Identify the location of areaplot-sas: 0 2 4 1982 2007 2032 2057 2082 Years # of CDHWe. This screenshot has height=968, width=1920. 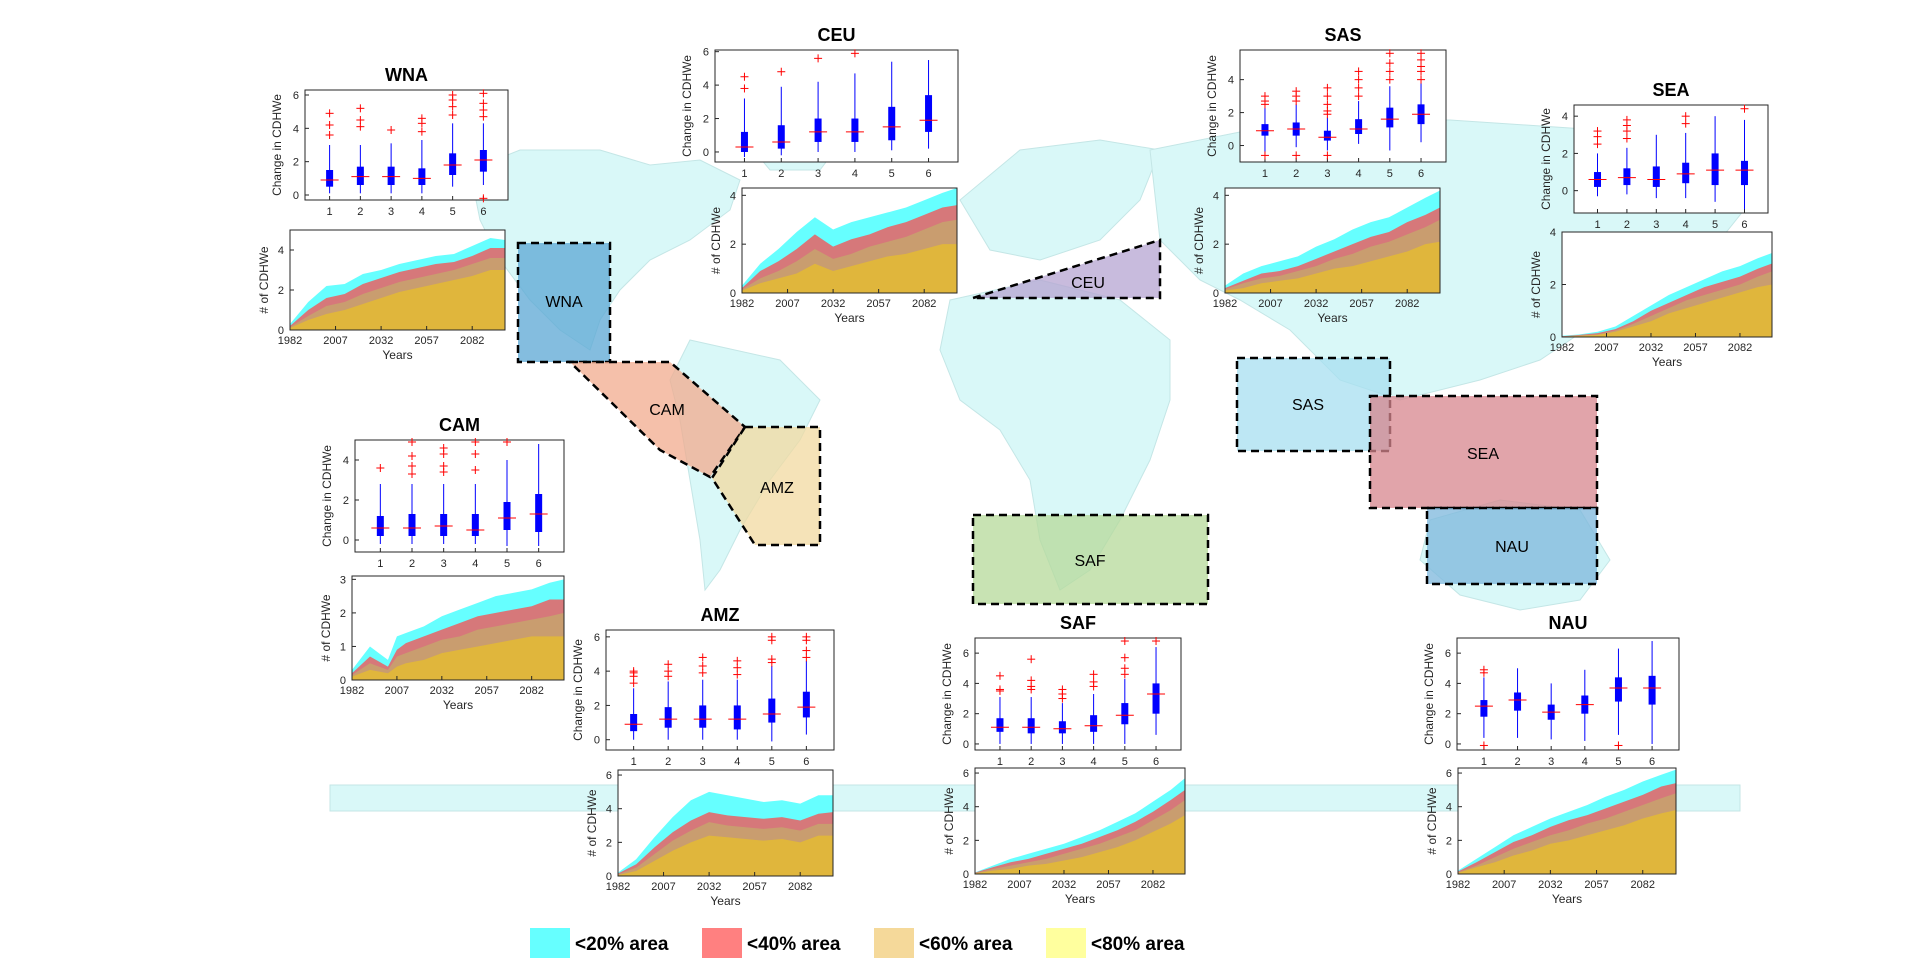
(1316, 256).